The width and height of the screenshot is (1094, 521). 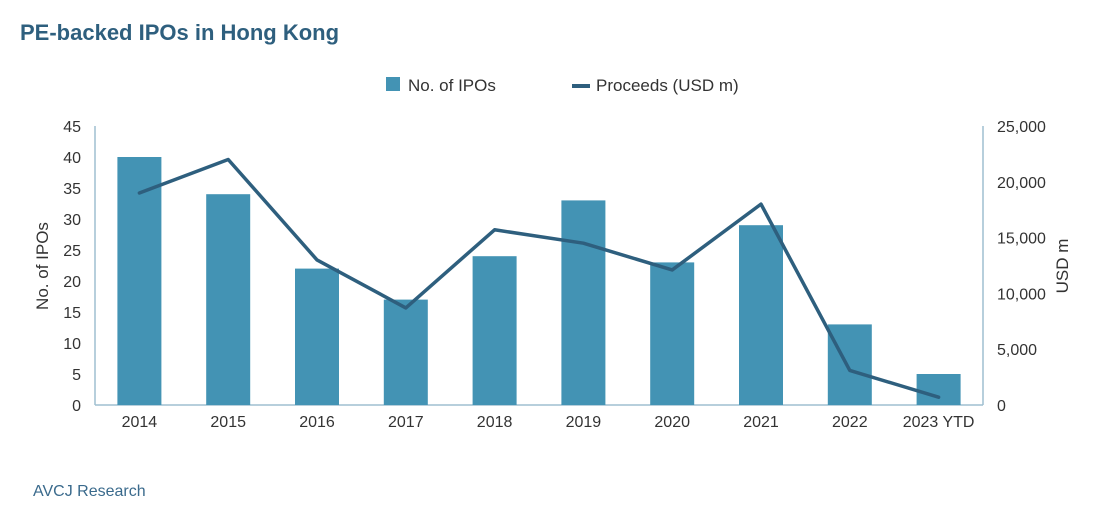 What do you see at coordinates (72, 127) in the screenshot?
I see `y-tick-label: 45` at bounding box center [72, 127].